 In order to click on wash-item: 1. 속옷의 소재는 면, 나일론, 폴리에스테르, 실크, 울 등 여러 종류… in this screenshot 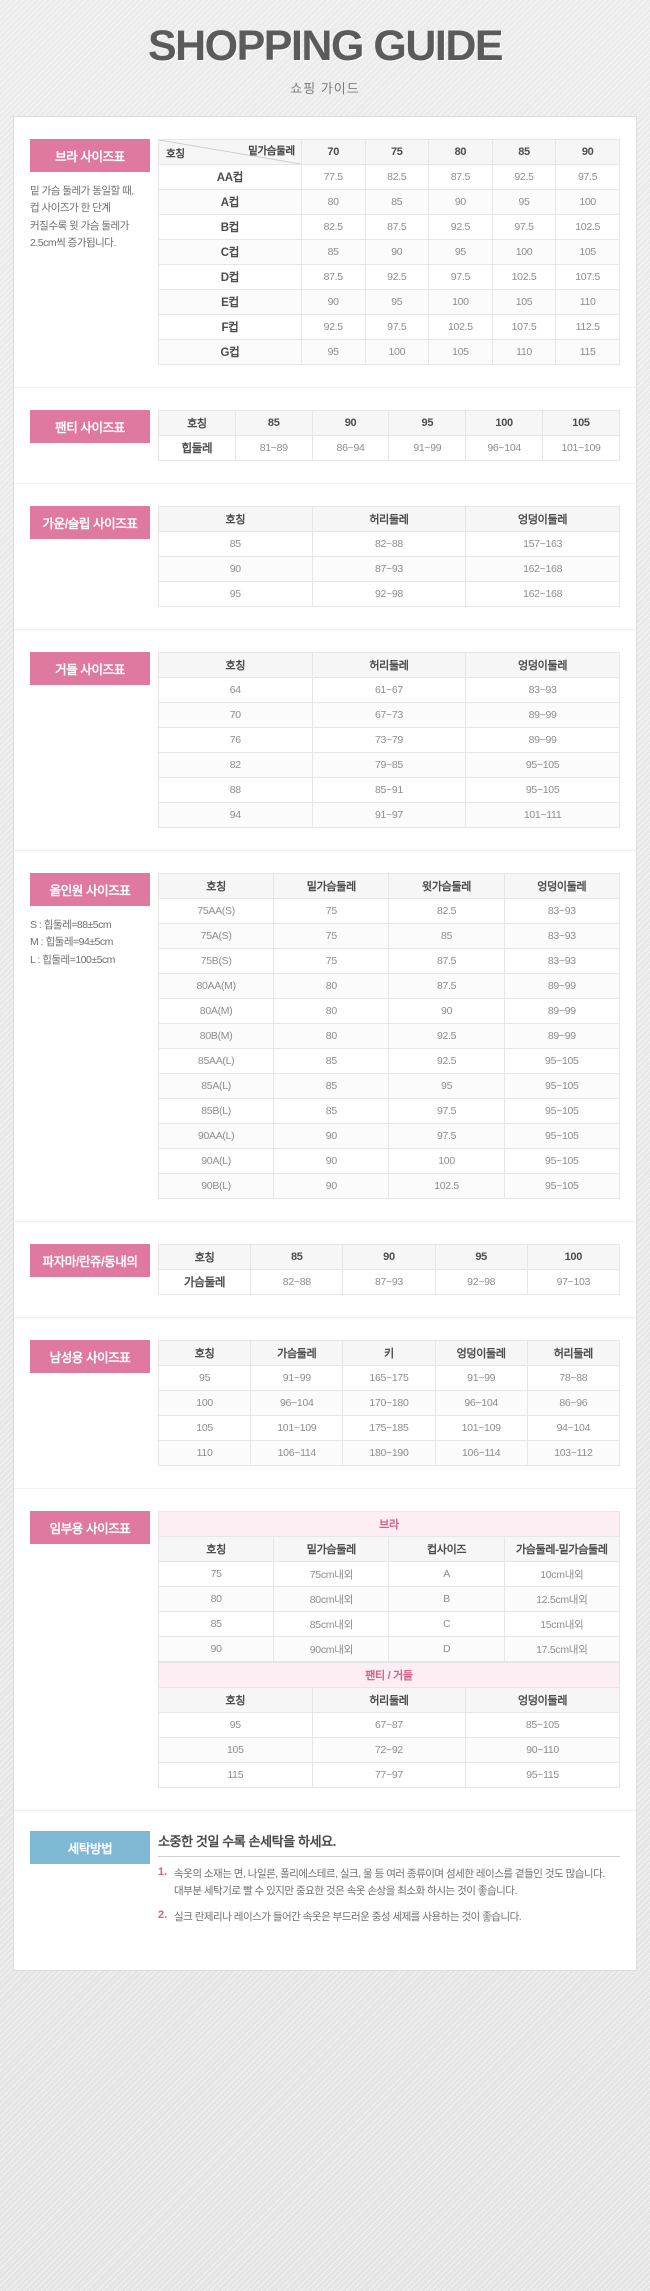, I will do `click(389, 1883)`.